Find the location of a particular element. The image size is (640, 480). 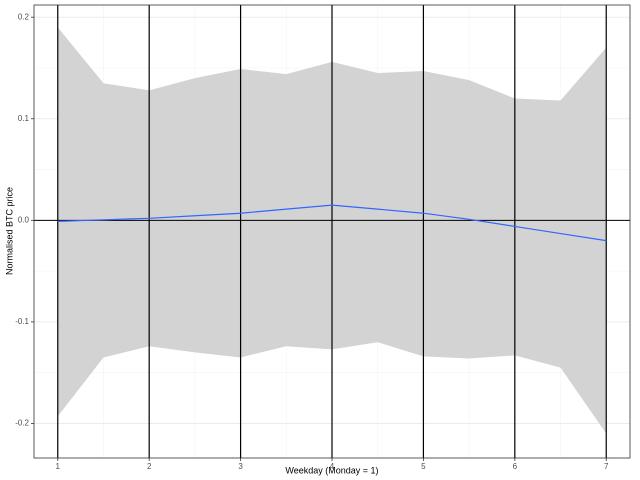

x-tick-label: 5 is located at coordinates (423, 466).